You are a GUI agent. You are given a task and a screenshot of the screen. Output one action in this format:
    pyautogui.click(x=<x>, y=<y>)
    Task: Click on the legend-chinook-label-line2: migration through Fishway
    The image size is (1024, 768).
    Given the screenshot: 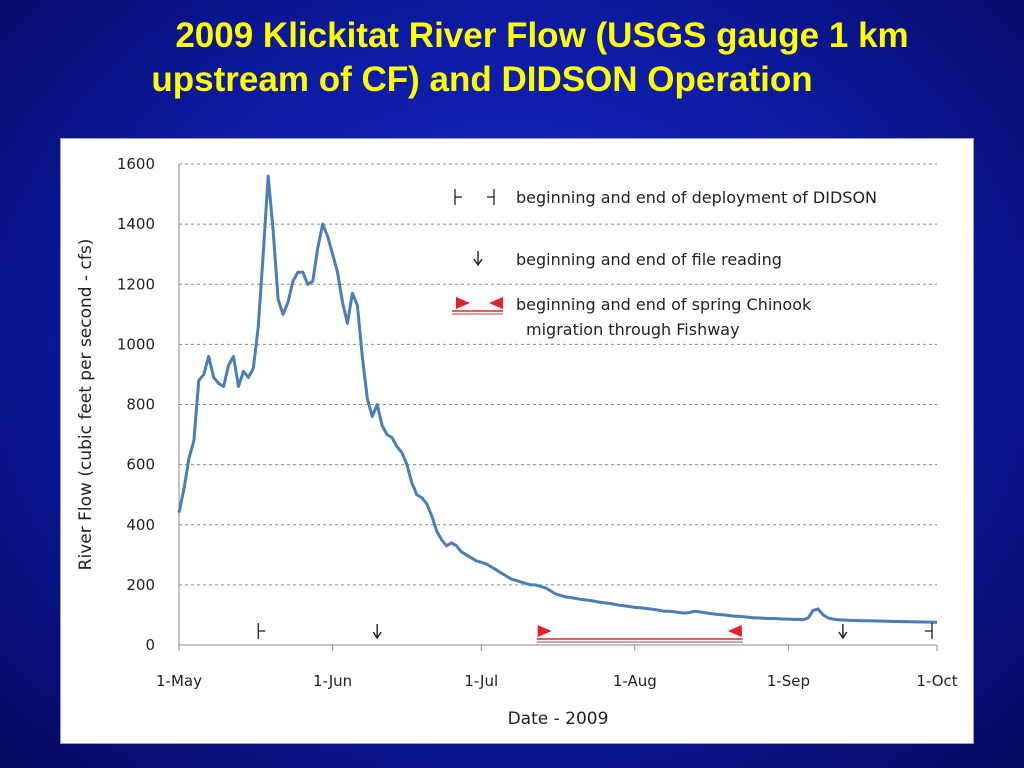 What is the action you would take?
    pyautogui.click(x=633, y=329)
    